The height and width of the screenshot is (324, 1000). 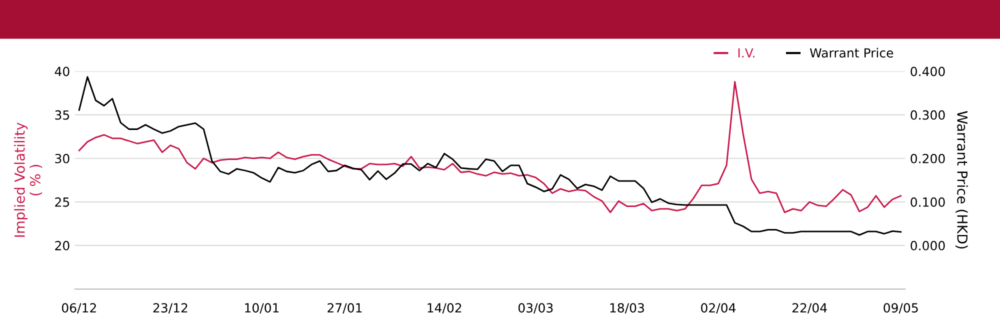 What do you see at coordinates (62, 245) in the screenshot?
I see `y-tick-label: 20` at bounding box center [62, 245].